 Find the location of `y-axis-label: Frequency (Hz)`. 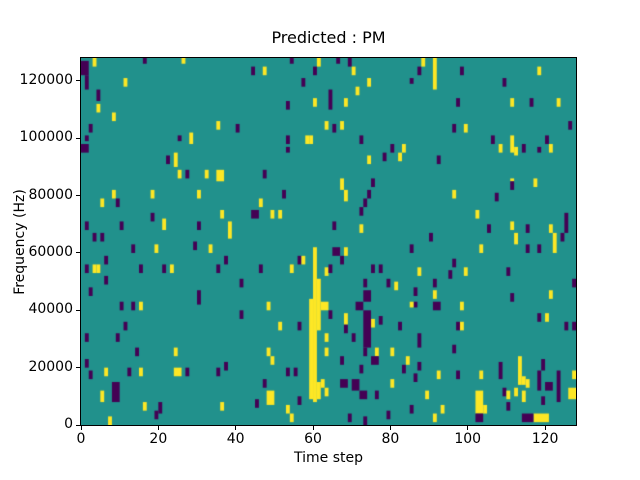

y-axis-label: Frequency (Hz) is located at coordinates (20, 242).